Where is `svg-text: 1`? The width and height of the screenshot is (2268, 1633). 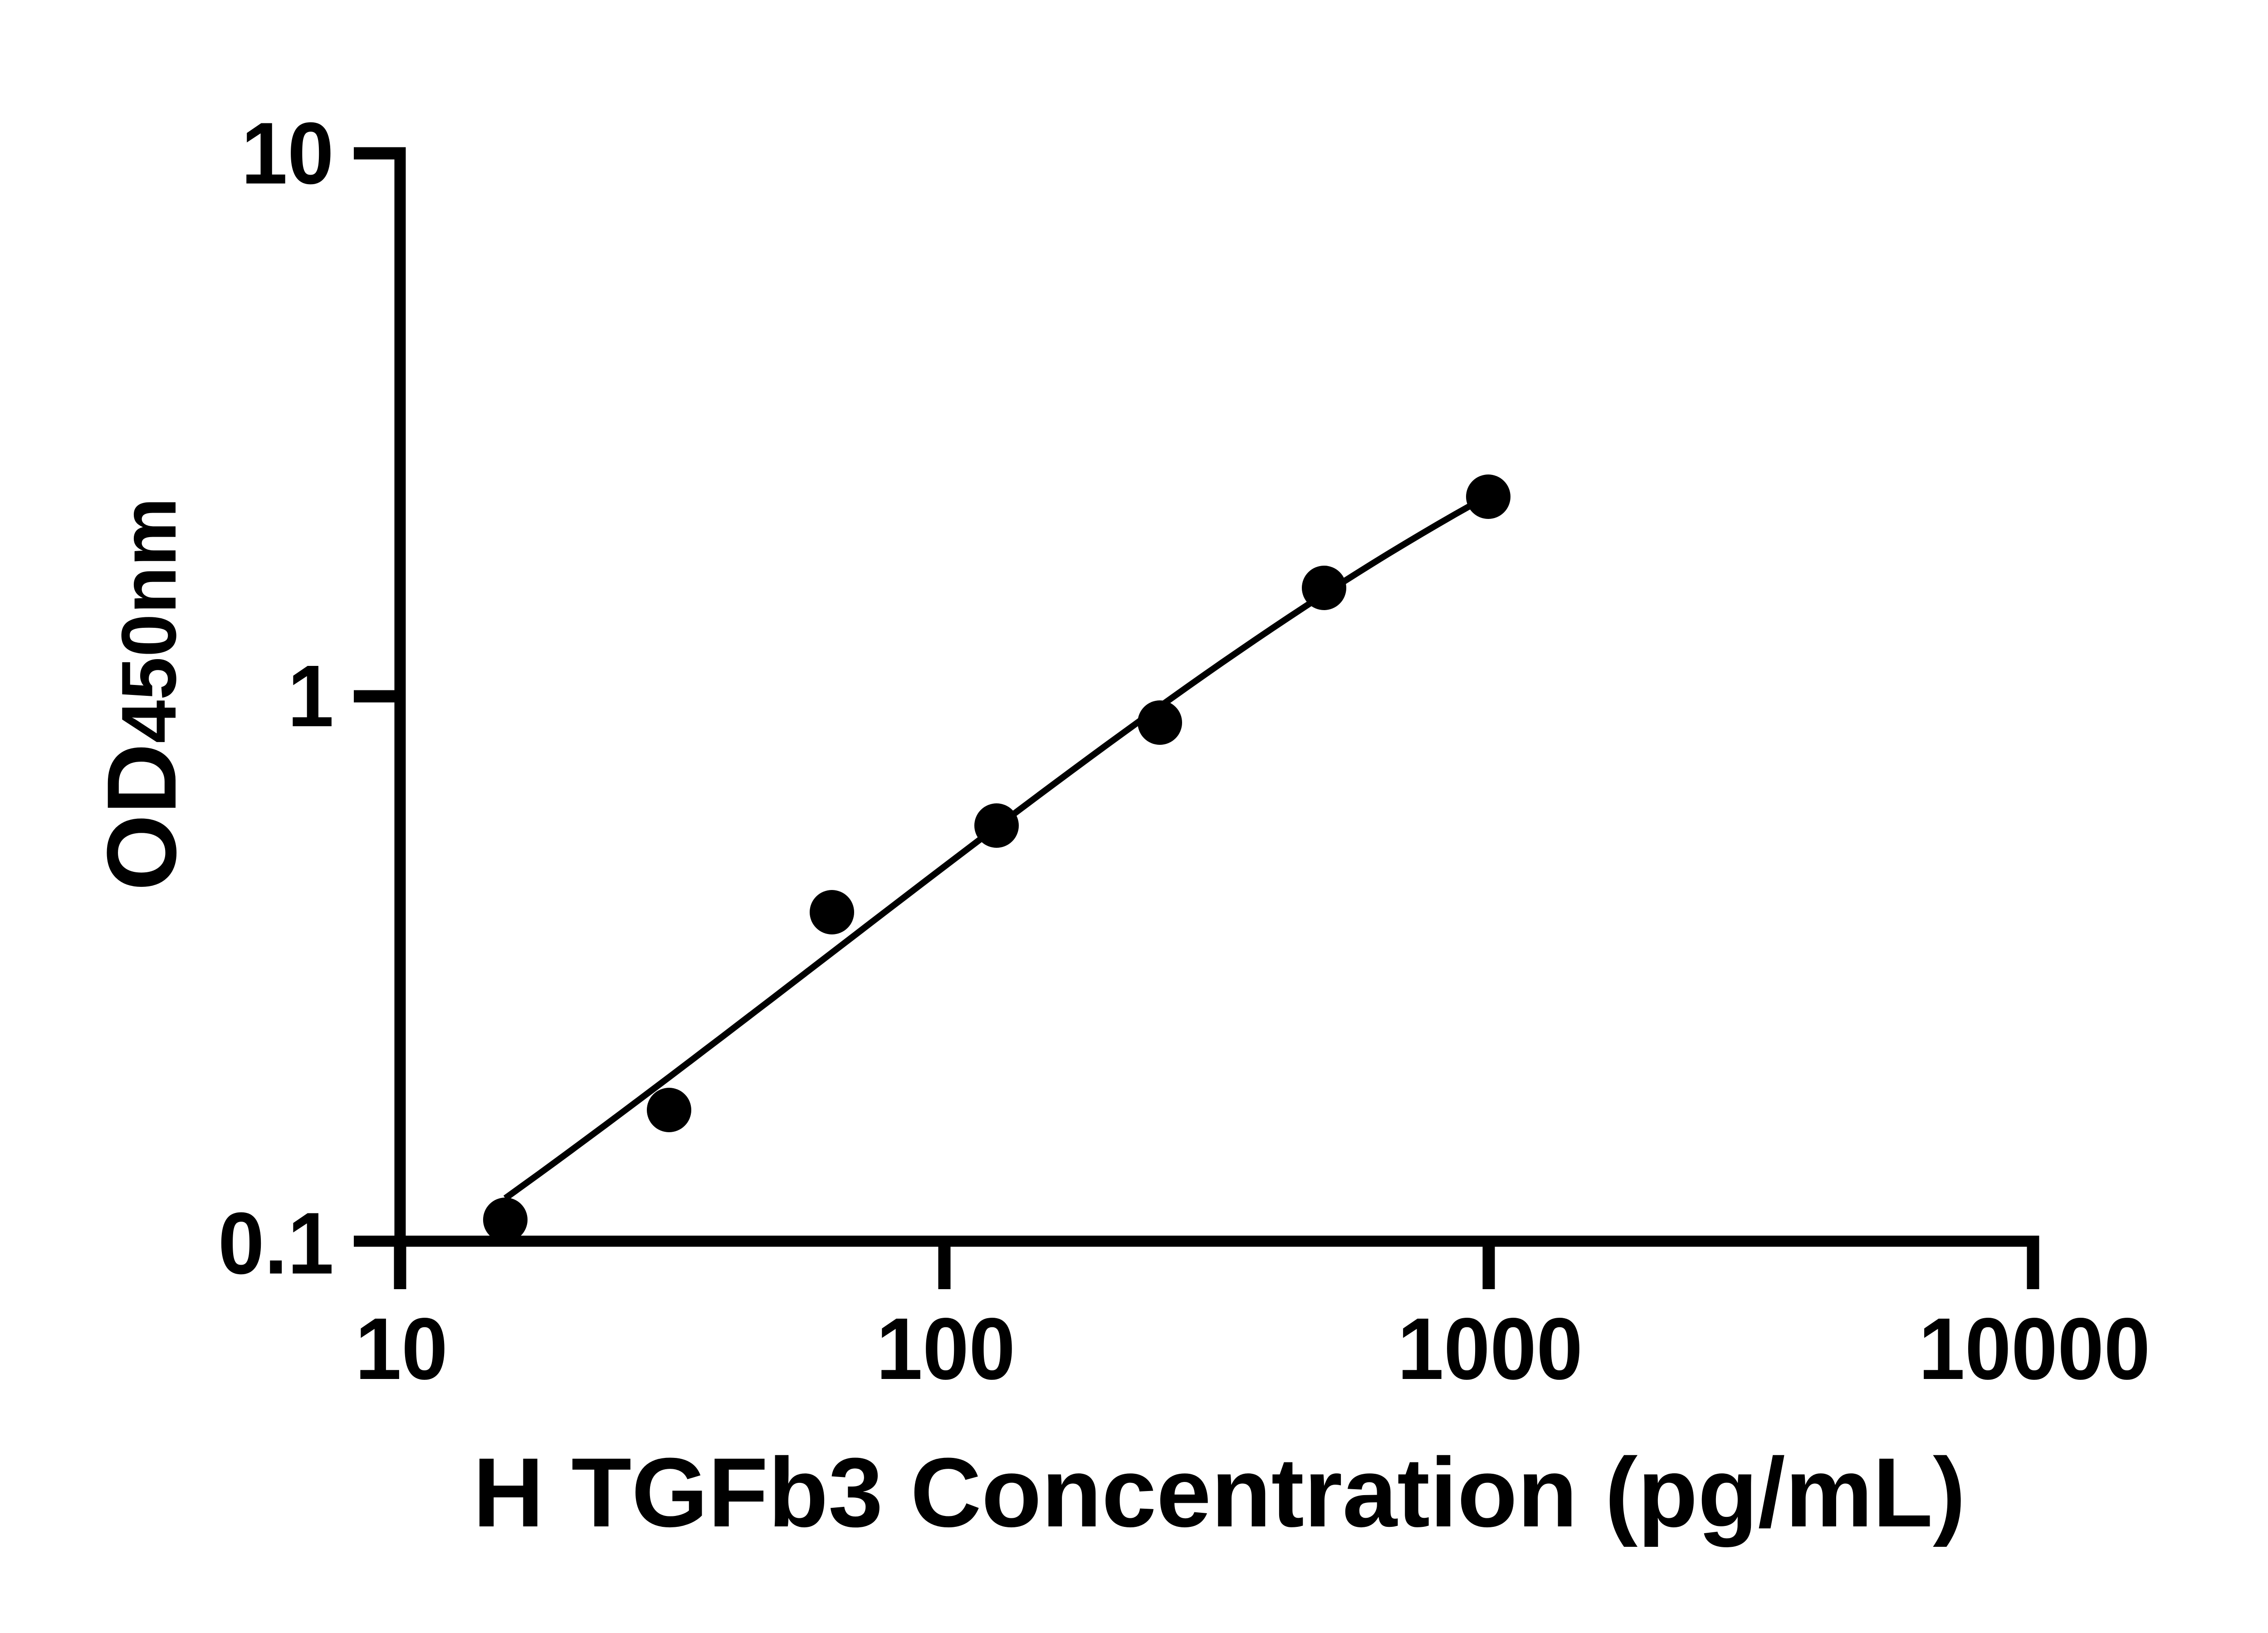 svg-text: 1 is located at coordinates (311, 696).